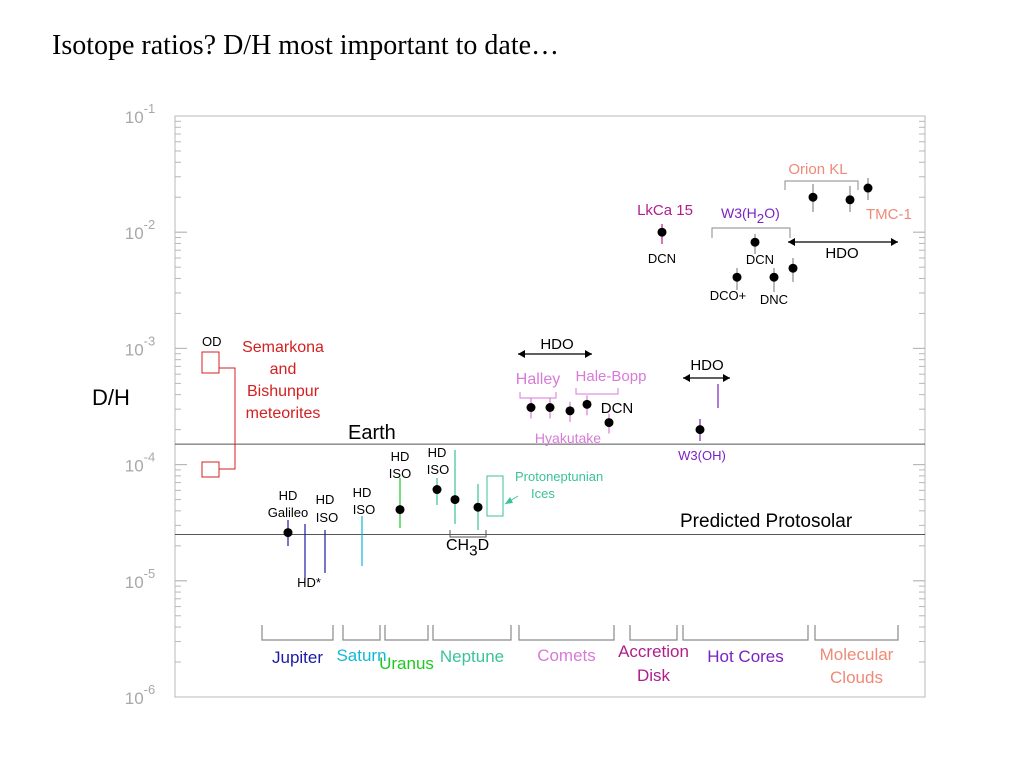 This screenshot has width=1024, height=768. I want to click on orion-bracket, so click(821, 185).